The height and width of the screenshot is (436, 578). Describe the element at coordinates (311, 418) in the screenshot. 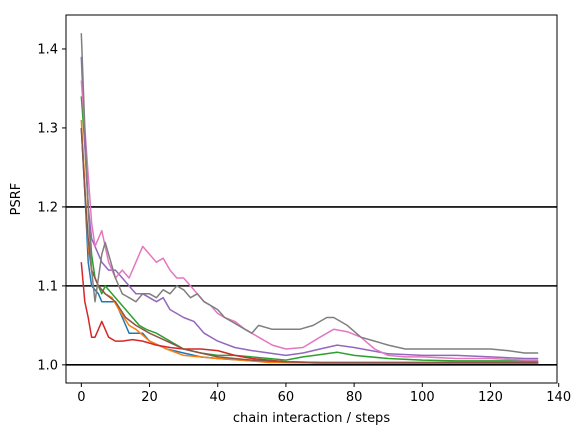

I see `x-axis-label: chain interaction / steps` at that location.